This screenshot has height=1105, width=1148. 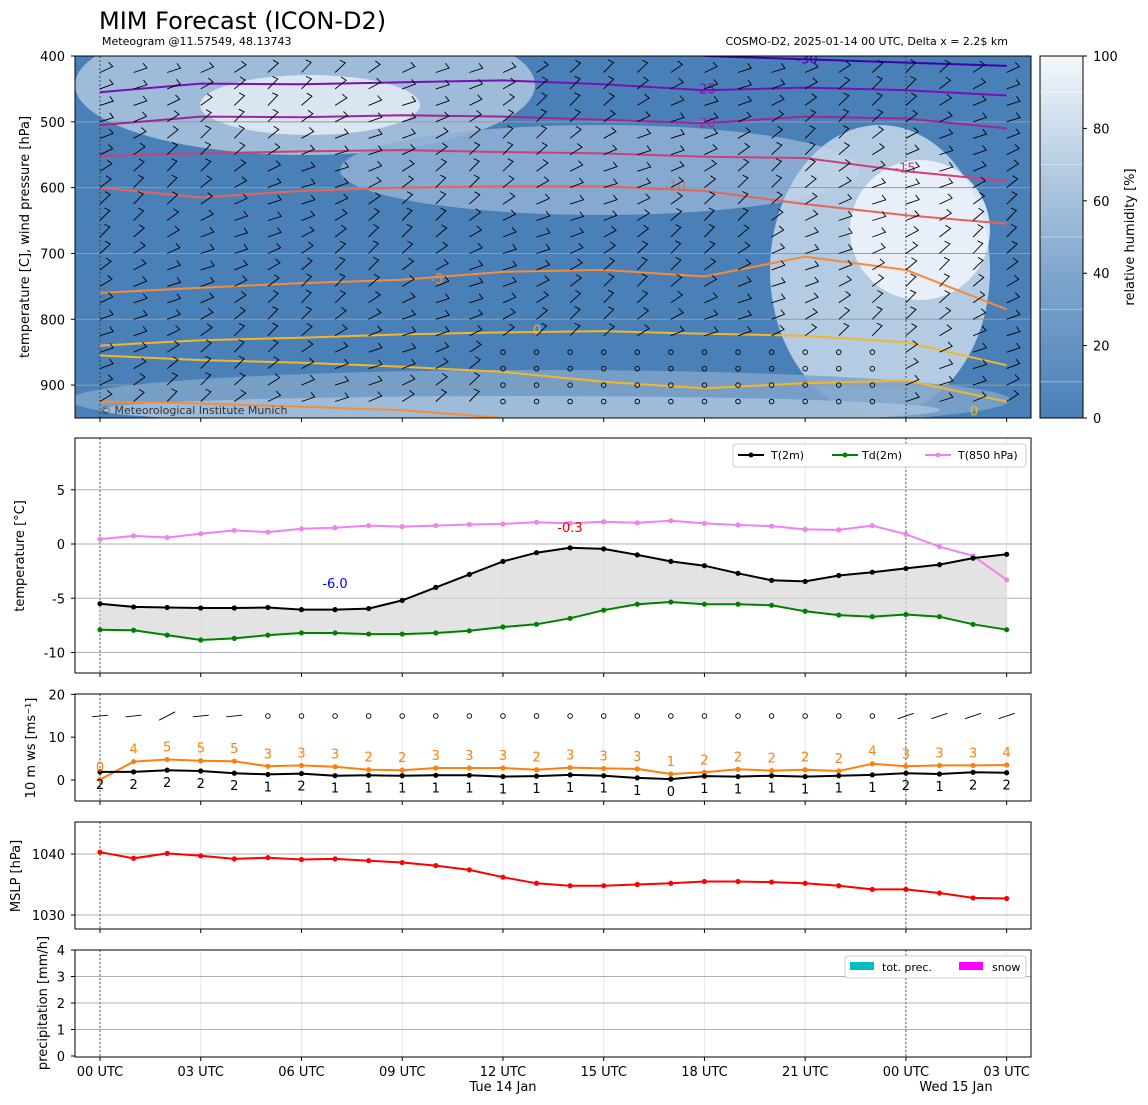 I want to click on t2m-point, so click(x=301, y=610).